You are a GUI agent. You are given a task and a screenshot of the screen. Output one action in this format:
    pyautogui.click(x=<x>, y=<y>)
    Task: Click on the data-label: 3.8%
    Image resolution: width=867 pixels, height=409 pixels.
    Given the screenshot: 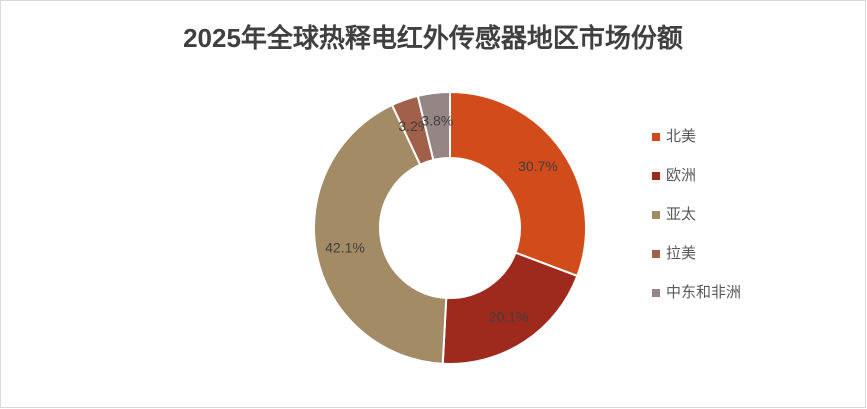 What is the action you would take?
    pyautogui.click(x=437, y=120)
    